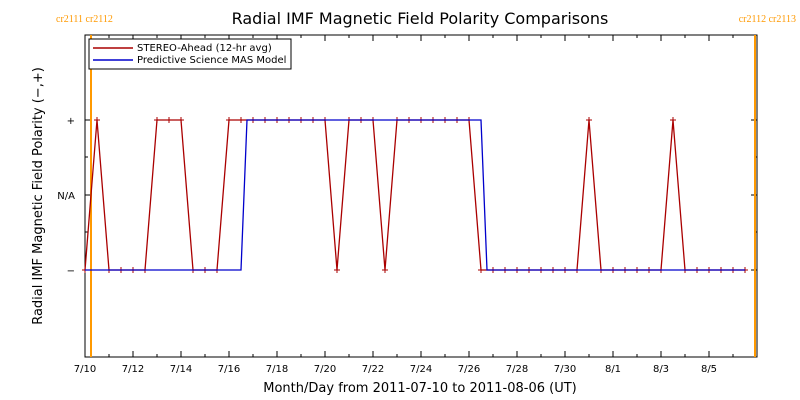 The image size is (800, 400). What do you see at coordinates (71, 271) in the screenshot?
I see `y-tick-label: −` at bounding box center [71, 271].